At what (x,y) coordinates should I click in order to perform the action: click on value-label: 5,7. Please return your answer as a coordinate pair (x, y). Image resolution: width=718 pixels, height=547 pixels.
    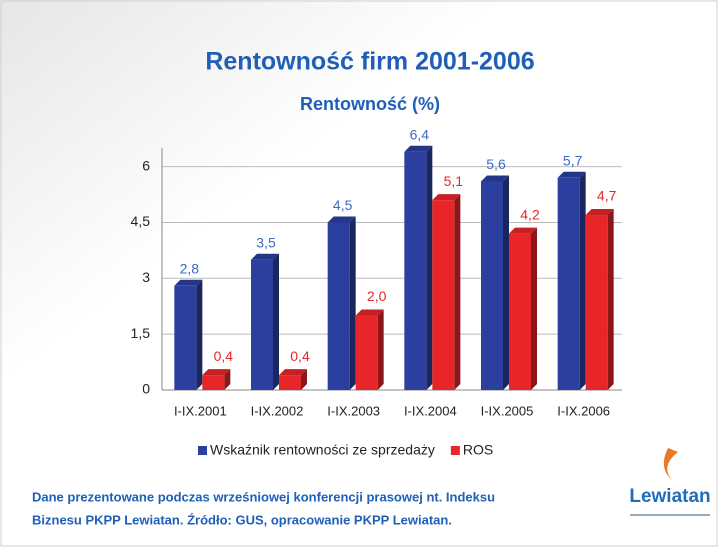
    Looking at the image, I should click on (573, 160).